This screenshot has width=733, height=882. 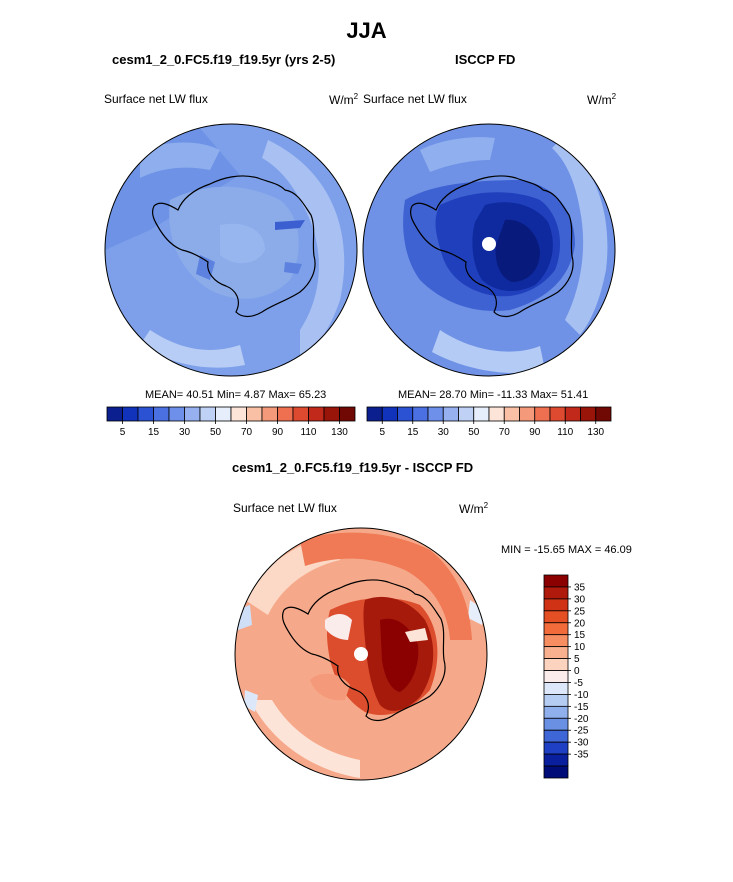 I want to click on diff-colorbar-label: 20, so click(x=580, y=623).